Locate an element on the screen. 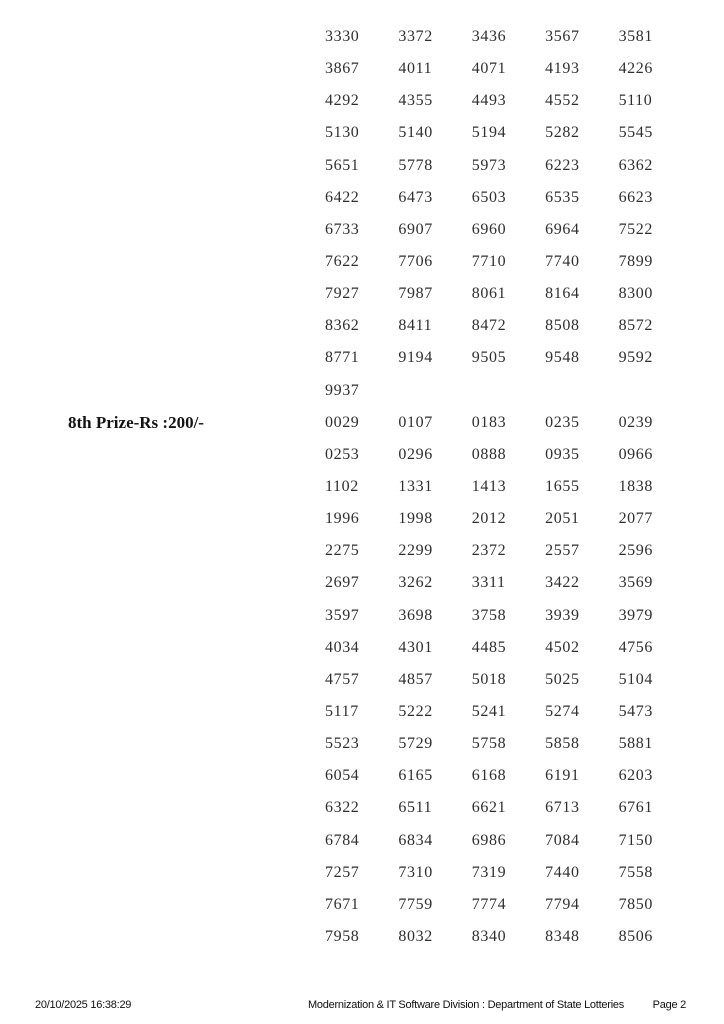 This screenshot has width=724, height=1024. prize-number: 1655 is located at coordinates (562, 487).